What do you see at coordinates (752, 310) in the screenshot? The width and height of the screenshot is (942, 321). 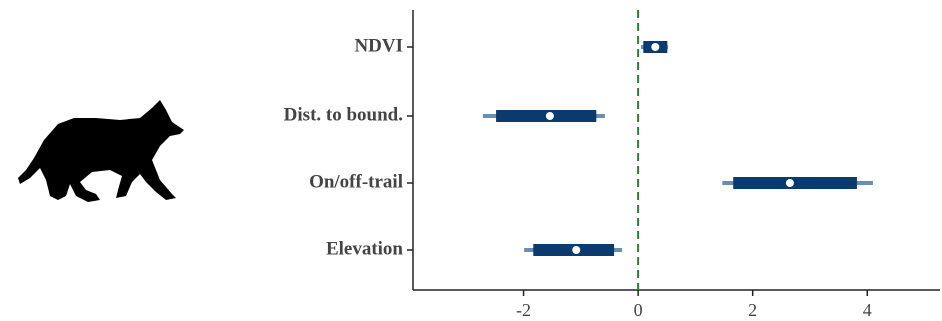 I see `x-tick-label: 2` at bounding box center [752, 310].